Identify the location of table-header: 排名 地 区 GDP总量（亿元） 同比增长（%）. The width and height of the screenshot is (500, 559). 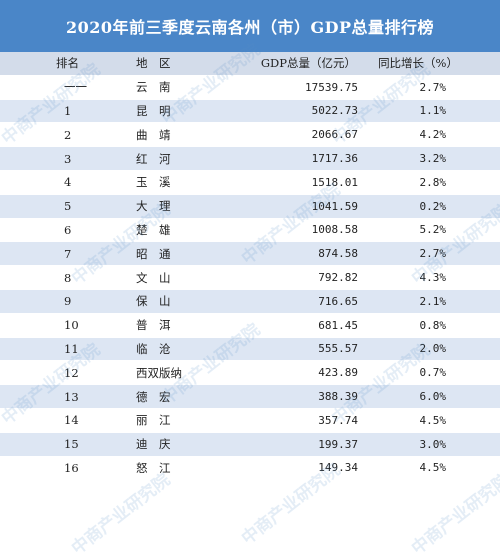
(250, 64).